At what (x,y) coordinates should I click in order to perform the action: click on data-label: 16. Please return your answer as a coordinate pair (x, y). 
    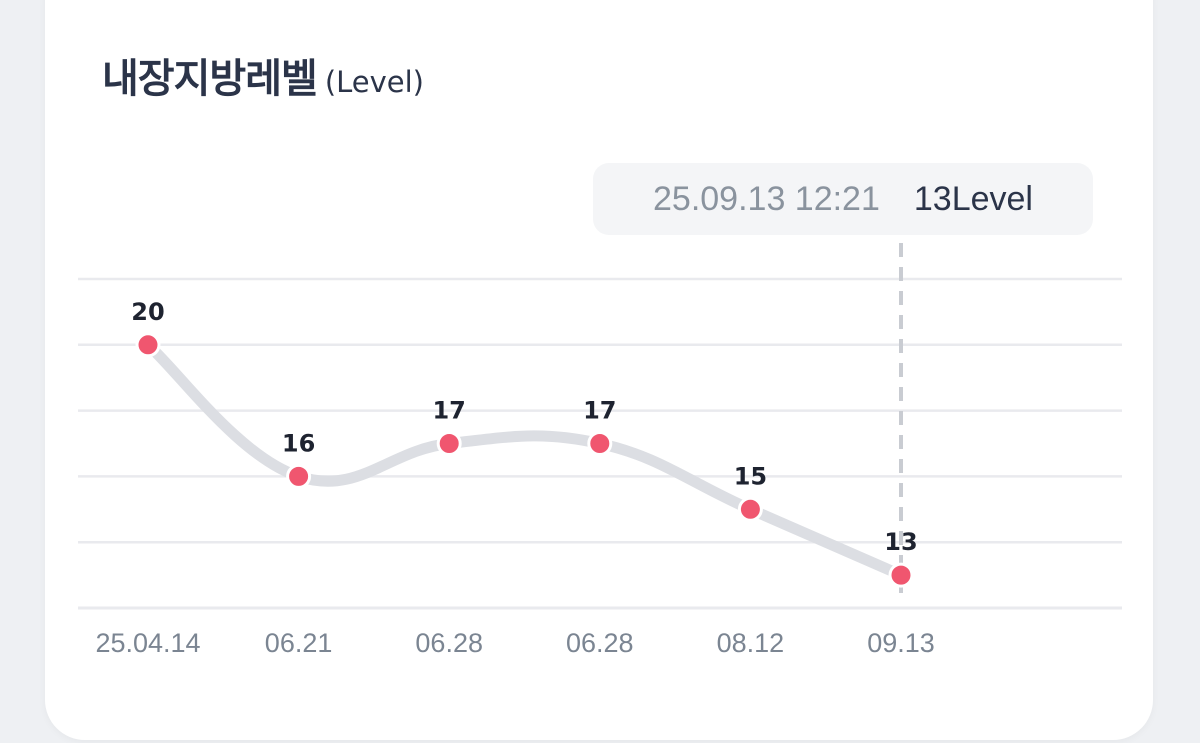
    Looking at the image, I should click on (298, 443).